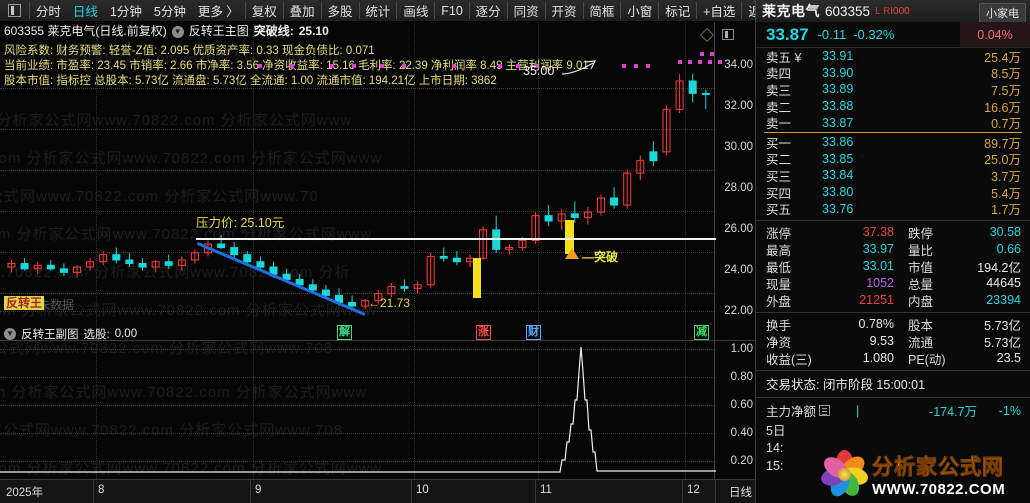 The width and height of the screenshot is (1030, 503). What do you see at coordinates (24, 303) in the screenshot?
I see `reversal-king-badge: 反转王` at bounding box center [24, 303].